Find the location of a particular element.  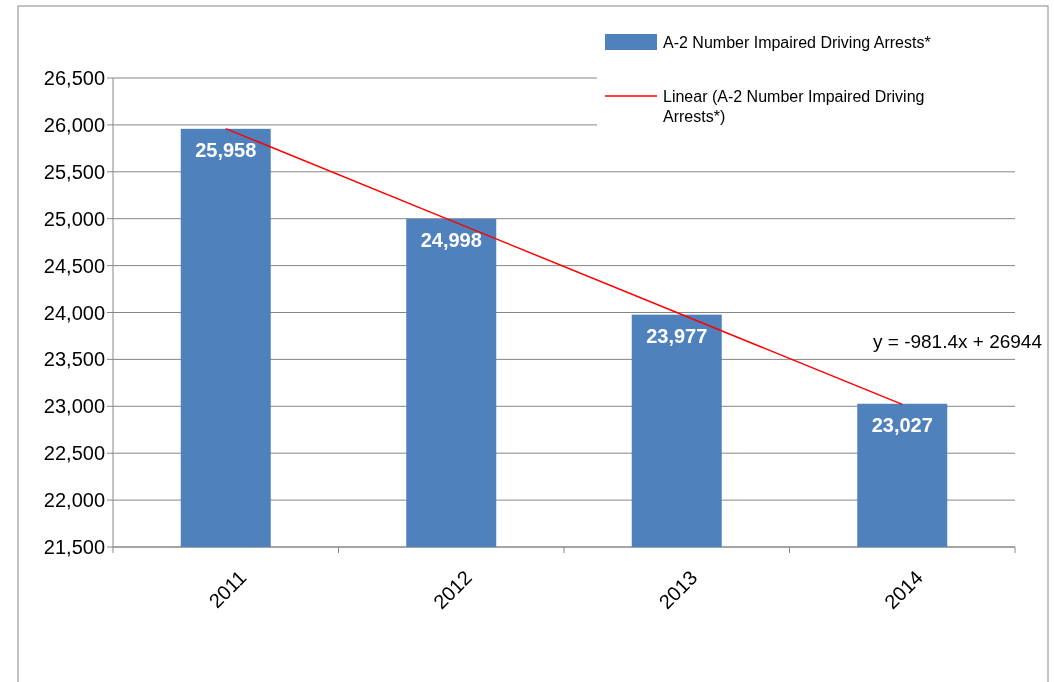

y-tick-label: 22,000 is located at coordinates (74, 500).